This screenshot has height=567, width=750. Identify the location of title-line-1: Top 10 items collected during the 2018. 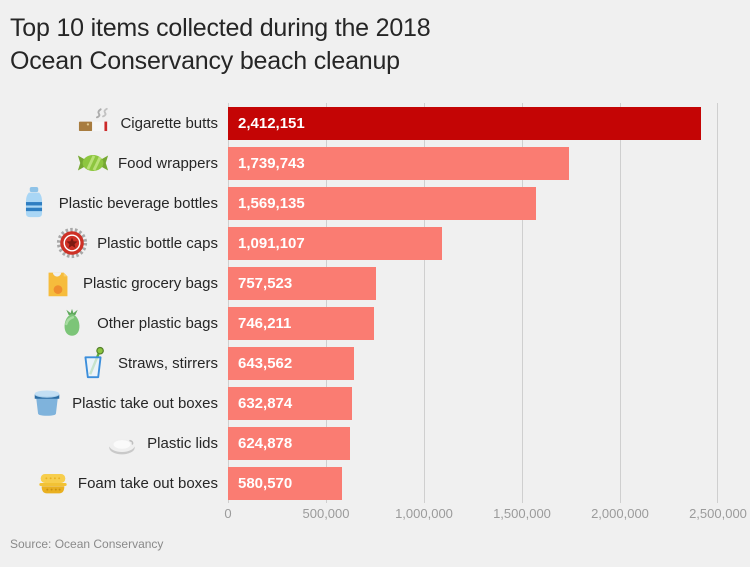
(220, 28).